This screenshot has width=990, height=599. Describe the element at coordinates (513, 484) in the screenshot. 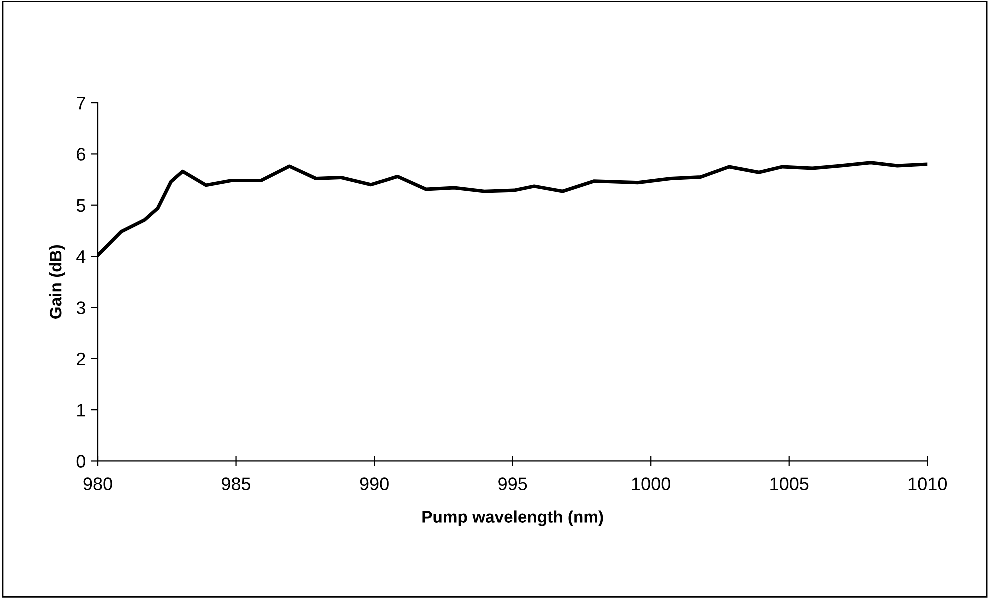

I see `x-tick-label: 995` at that location.